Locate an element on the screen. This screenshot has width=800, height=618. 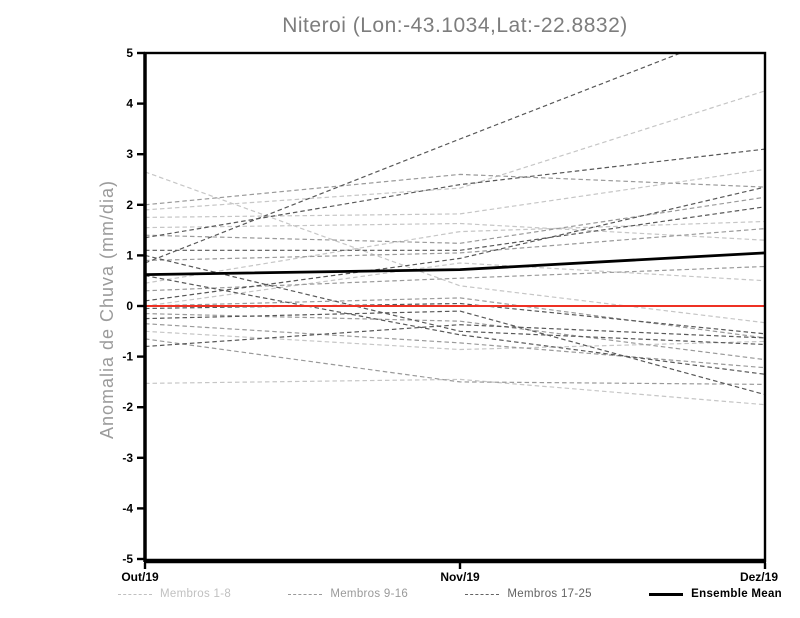
y-tick-label: 4 is located at coordinates (129, 104).